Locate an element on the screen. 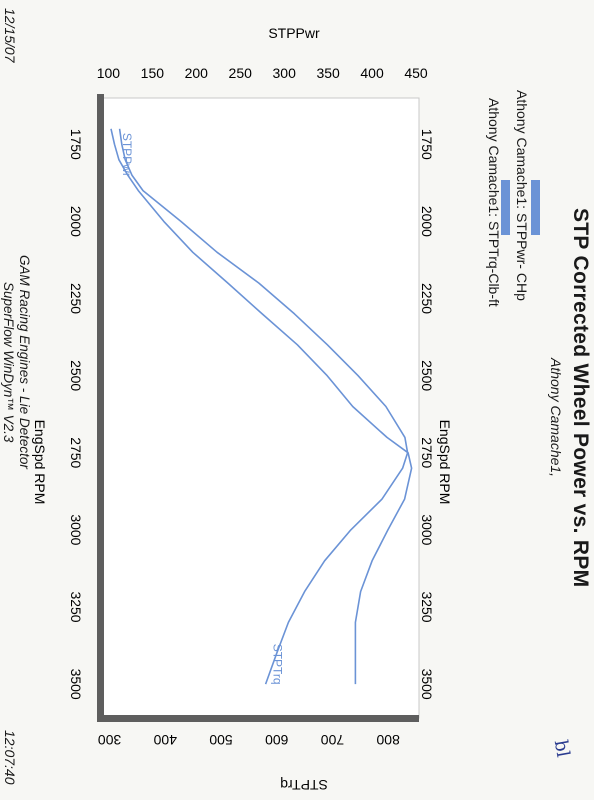 The image size is (594, 800). y-right-tick-label: 300 is located at coordinates (110, 740).